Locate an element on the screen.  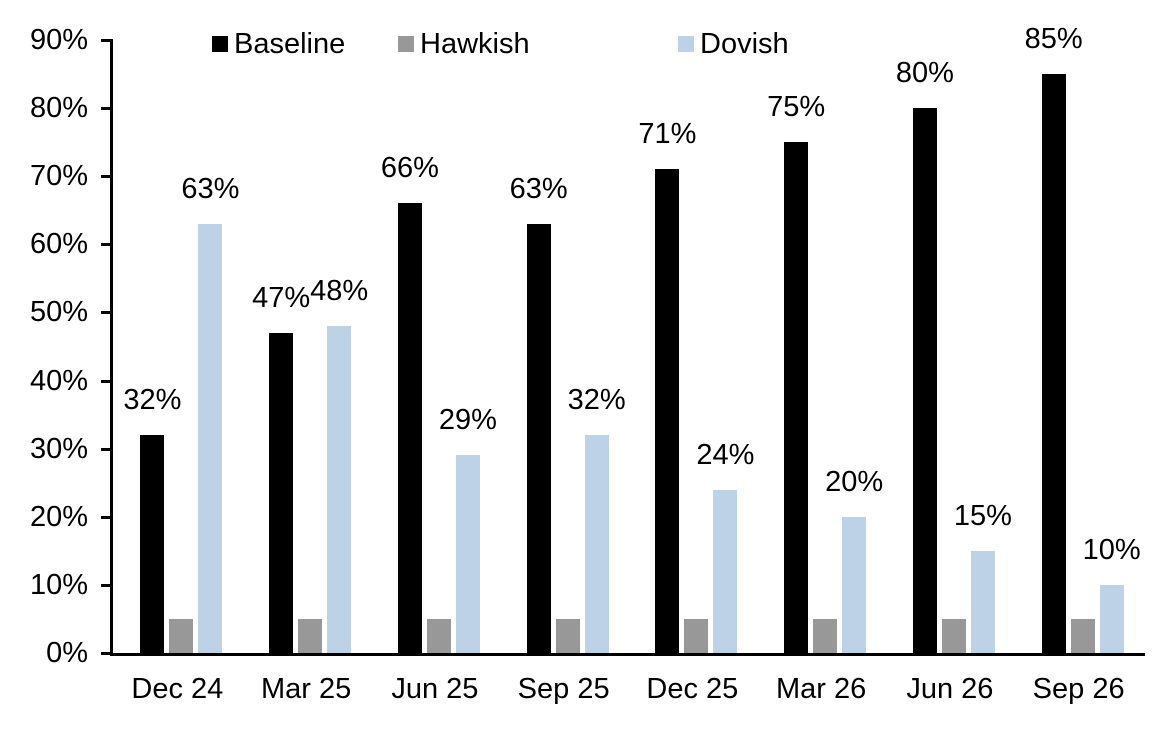
x-axis-tick-label: Dec 25 is located at coordinates (692, 689).